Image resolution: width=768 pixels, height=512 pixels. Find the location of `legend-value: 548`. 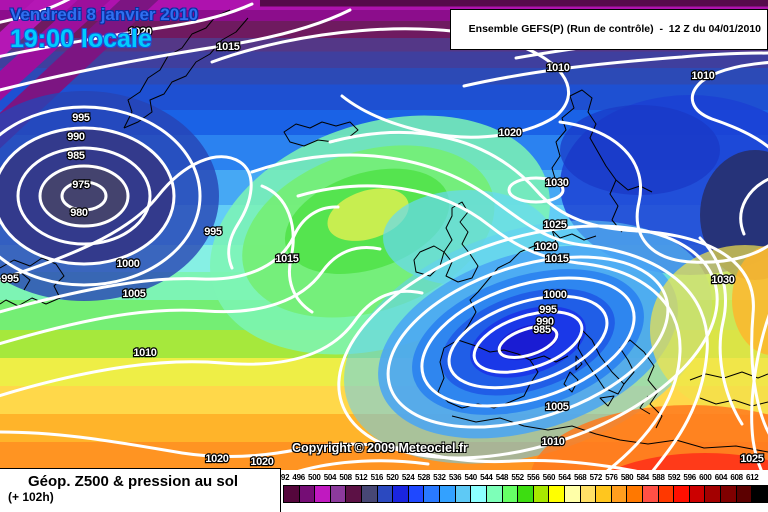

legend-value: 548 is located at coordinates (502, 477).